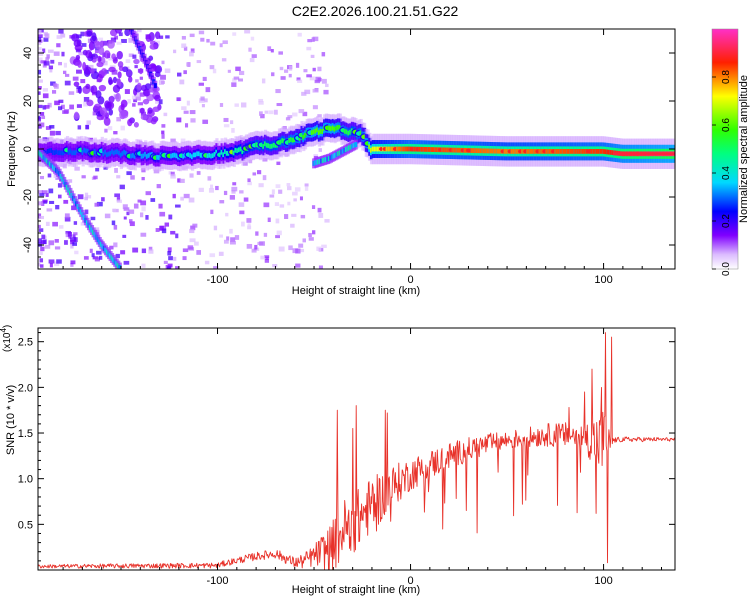  Describe the element at coordinates (120, 267) in the screenshot. I see `secondary-ridge-point` at that location.